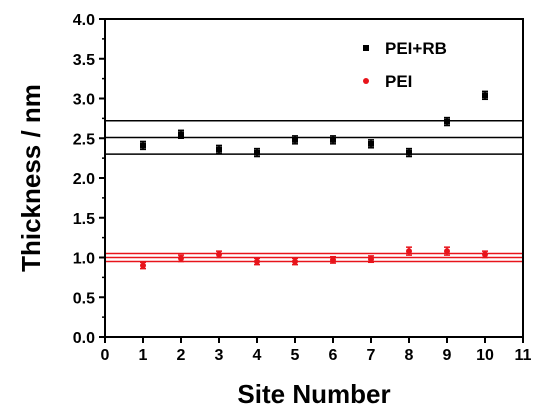 The height and width of the screenshot is (412, 539). What do you see at coordinates (84, 100) in the screenshot?
I see `y-tick-label: 3.0` at bounding box center [84, 100].